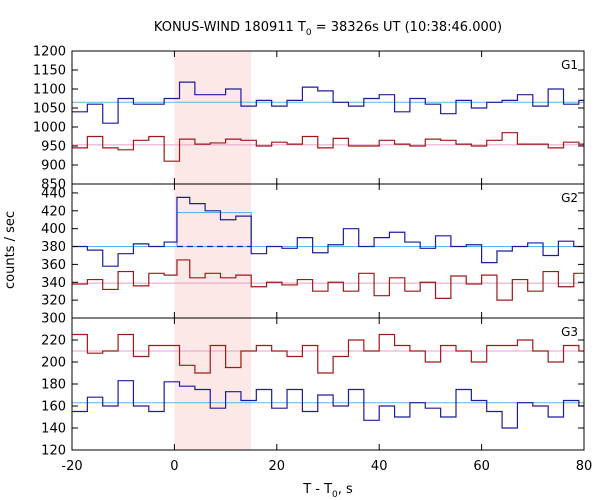 Image resolution: width=600 pixels, height=500 pixels. What do you see at coordinates (10, 250) in the screenshot?
I see `y-axis-label: counts / sec` at bounding box center [10, 250].